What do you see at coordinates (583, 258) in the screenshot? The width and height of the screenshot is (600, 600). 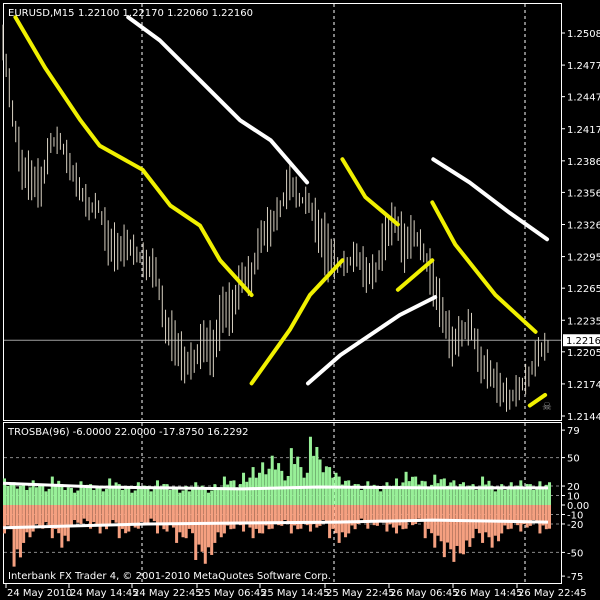 I see `price-tick-label: 1.22955` at bounding box center [583, 258].